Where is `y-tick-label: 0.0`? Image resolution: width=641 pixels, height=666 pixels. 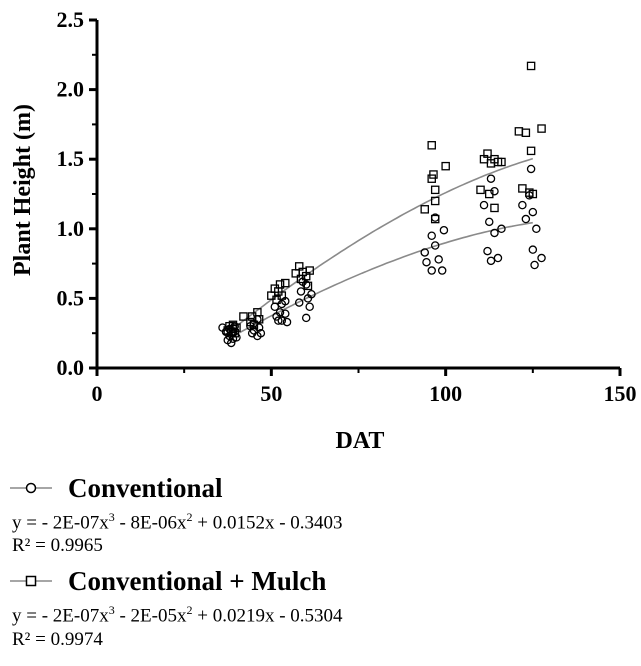
y-tick-label: 0.0 is located at coordinates (71, 367).